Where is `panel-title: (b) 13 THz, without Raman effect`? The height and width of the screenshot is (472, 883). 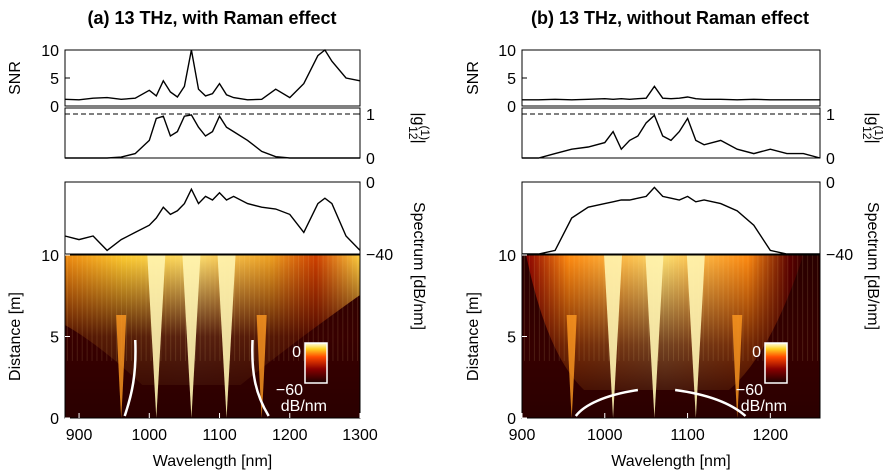 panel-title: (b) 13 THz, without Raman effect is located at coordinates (670, 18).